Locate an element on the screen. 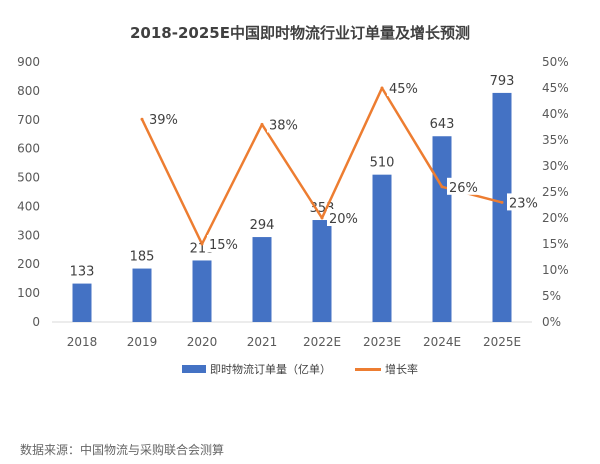  x-tick-label: 2019 is located at coordinates (142, 342).